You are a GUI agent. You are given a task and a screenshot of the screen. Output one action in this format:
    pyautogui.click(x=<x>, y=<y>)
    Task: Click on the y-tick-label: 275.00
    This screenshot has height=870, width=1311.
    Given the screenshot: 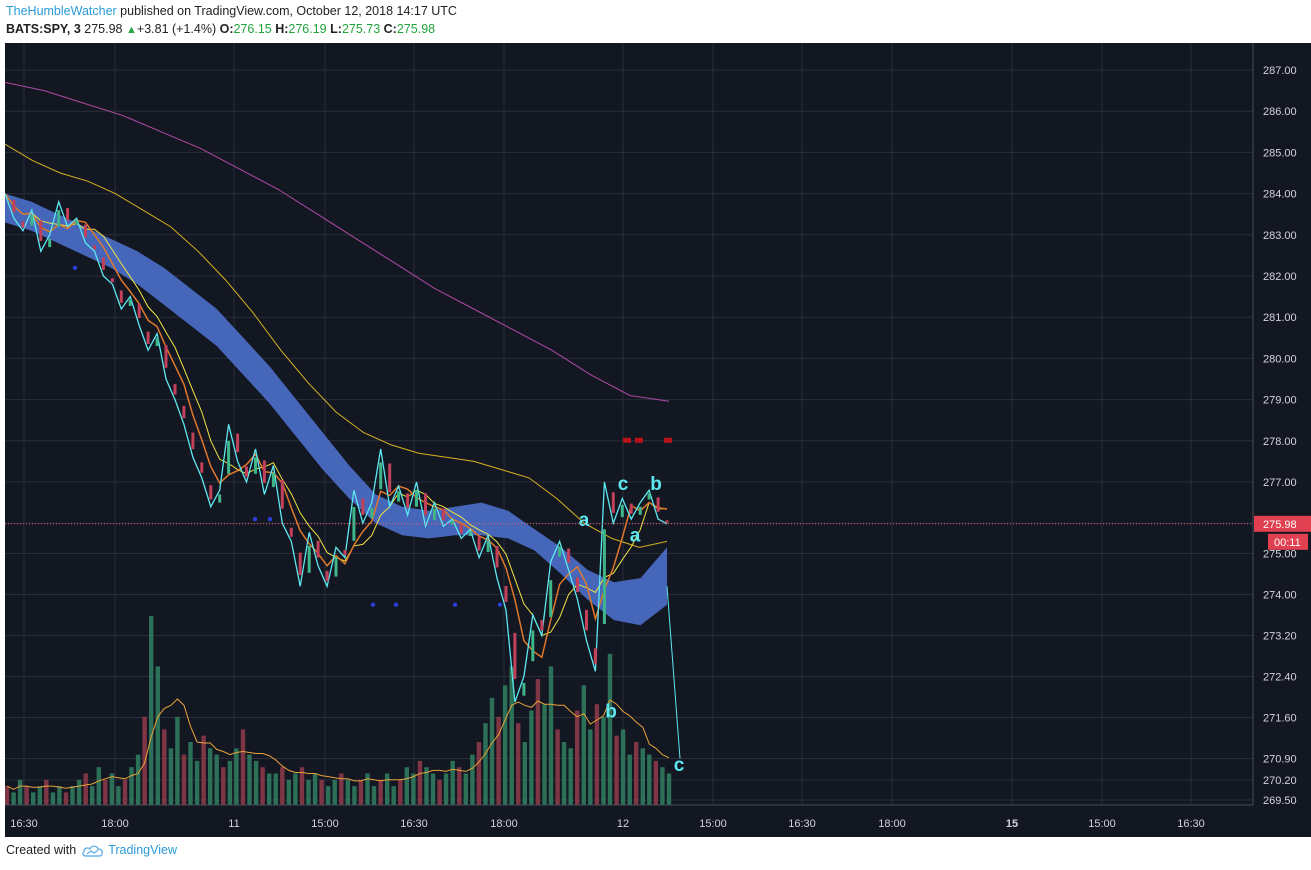 What is the action you would take?
    pyautogui.click(x=1280, y=555)
    